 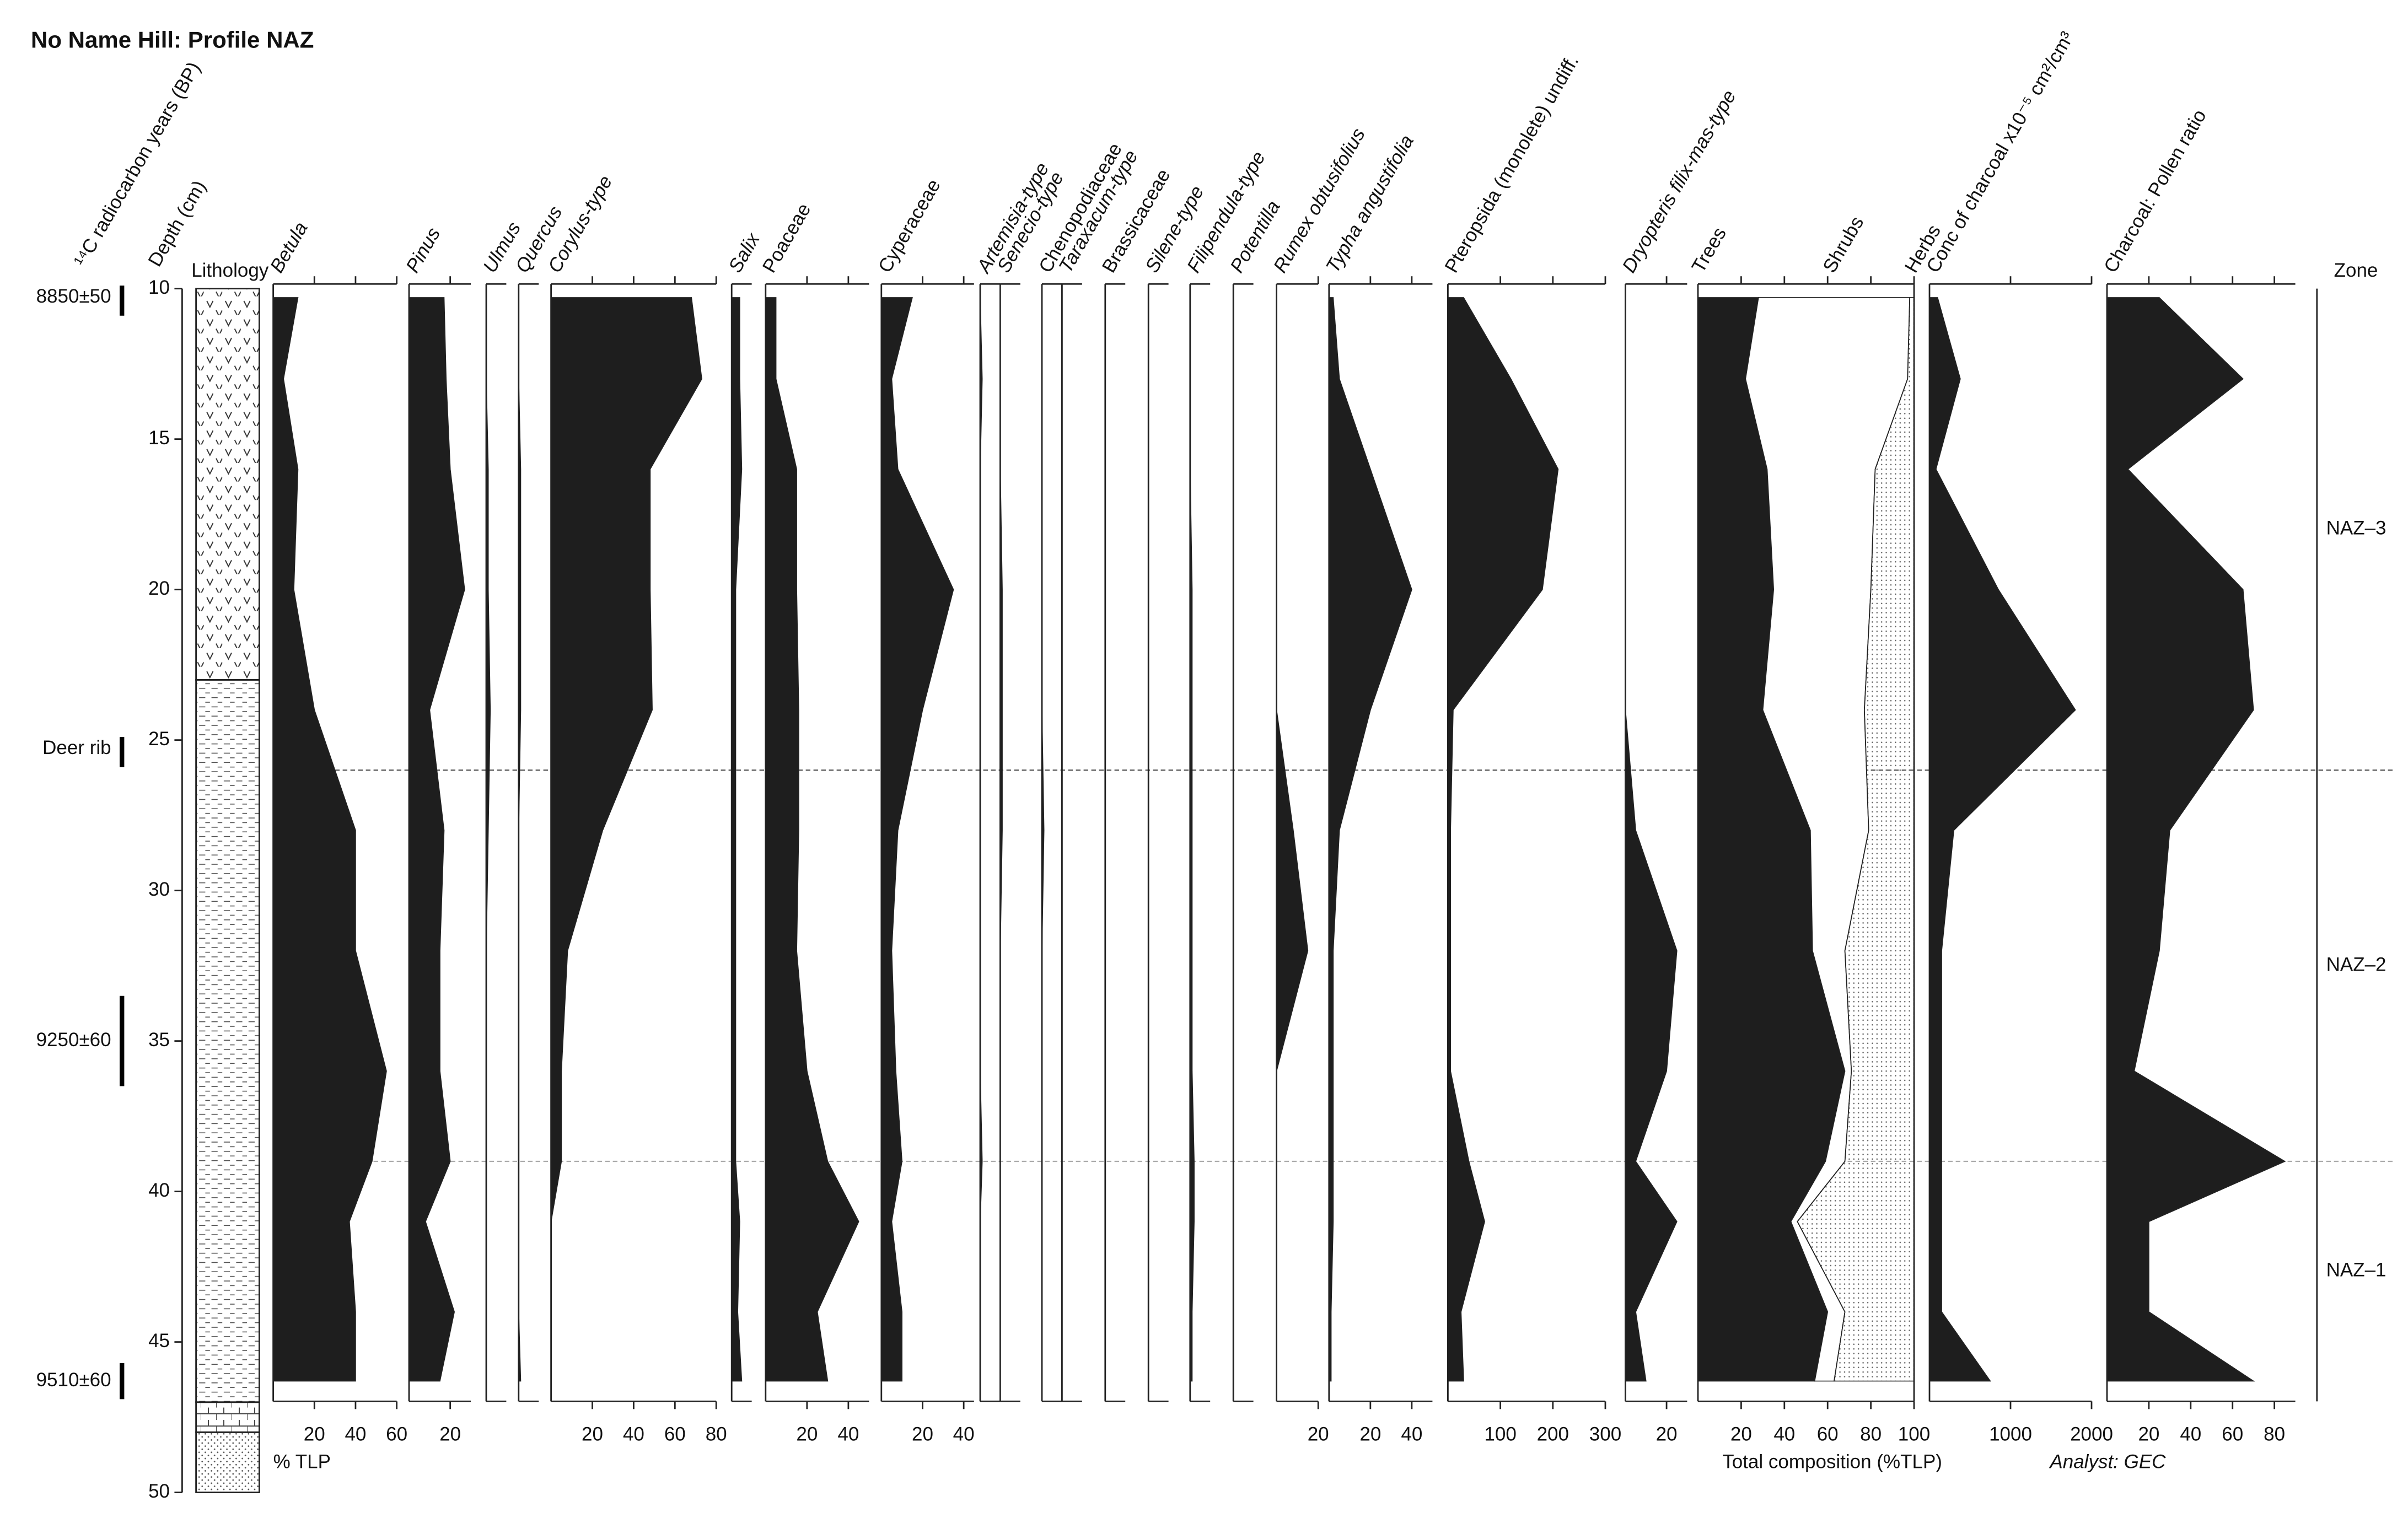 I want to click on taxon-name: Cyperaceae, so click(x=909, y=225).